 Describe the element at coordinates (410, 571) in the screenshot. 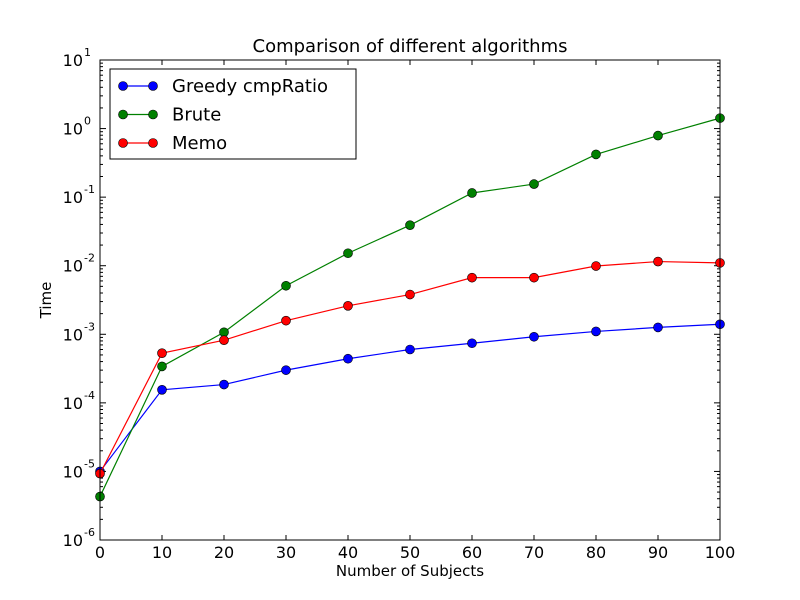

I see `x-axis-label: Number of Subjects` at that location.